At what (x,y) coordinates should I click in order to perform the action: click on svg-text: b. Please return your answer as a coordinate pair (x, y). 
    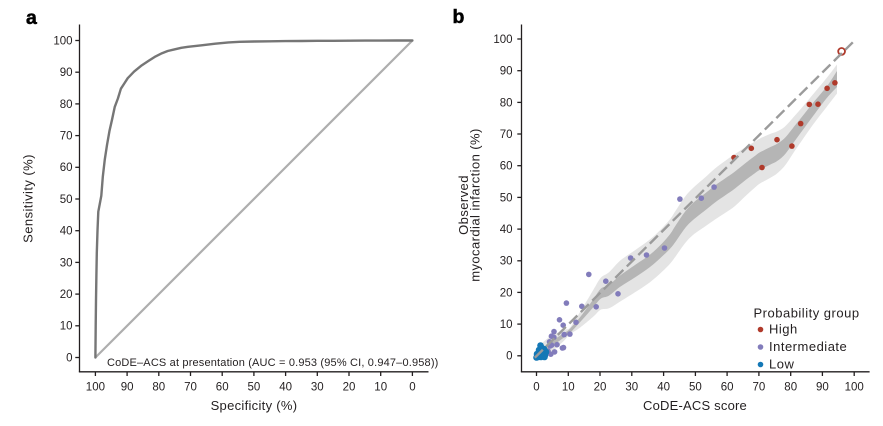
    Looking at the image, I should click on (459, 17).